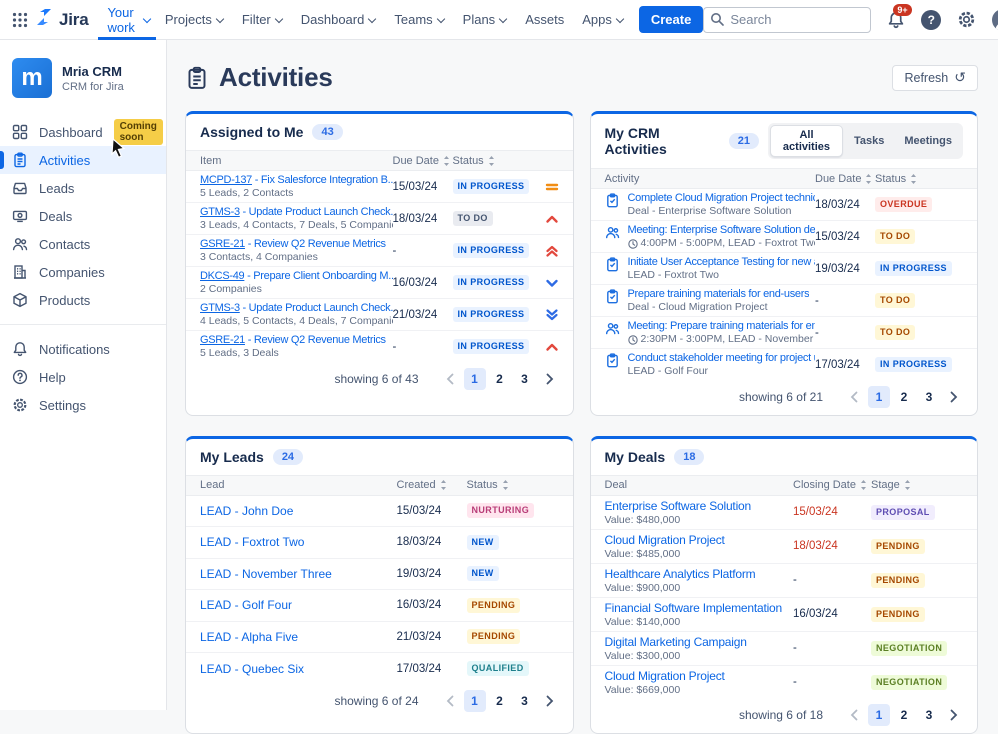 This screenshot has width=998, height=734. I want to click on sidebar-item-settings: Settings, so click(83, 405).